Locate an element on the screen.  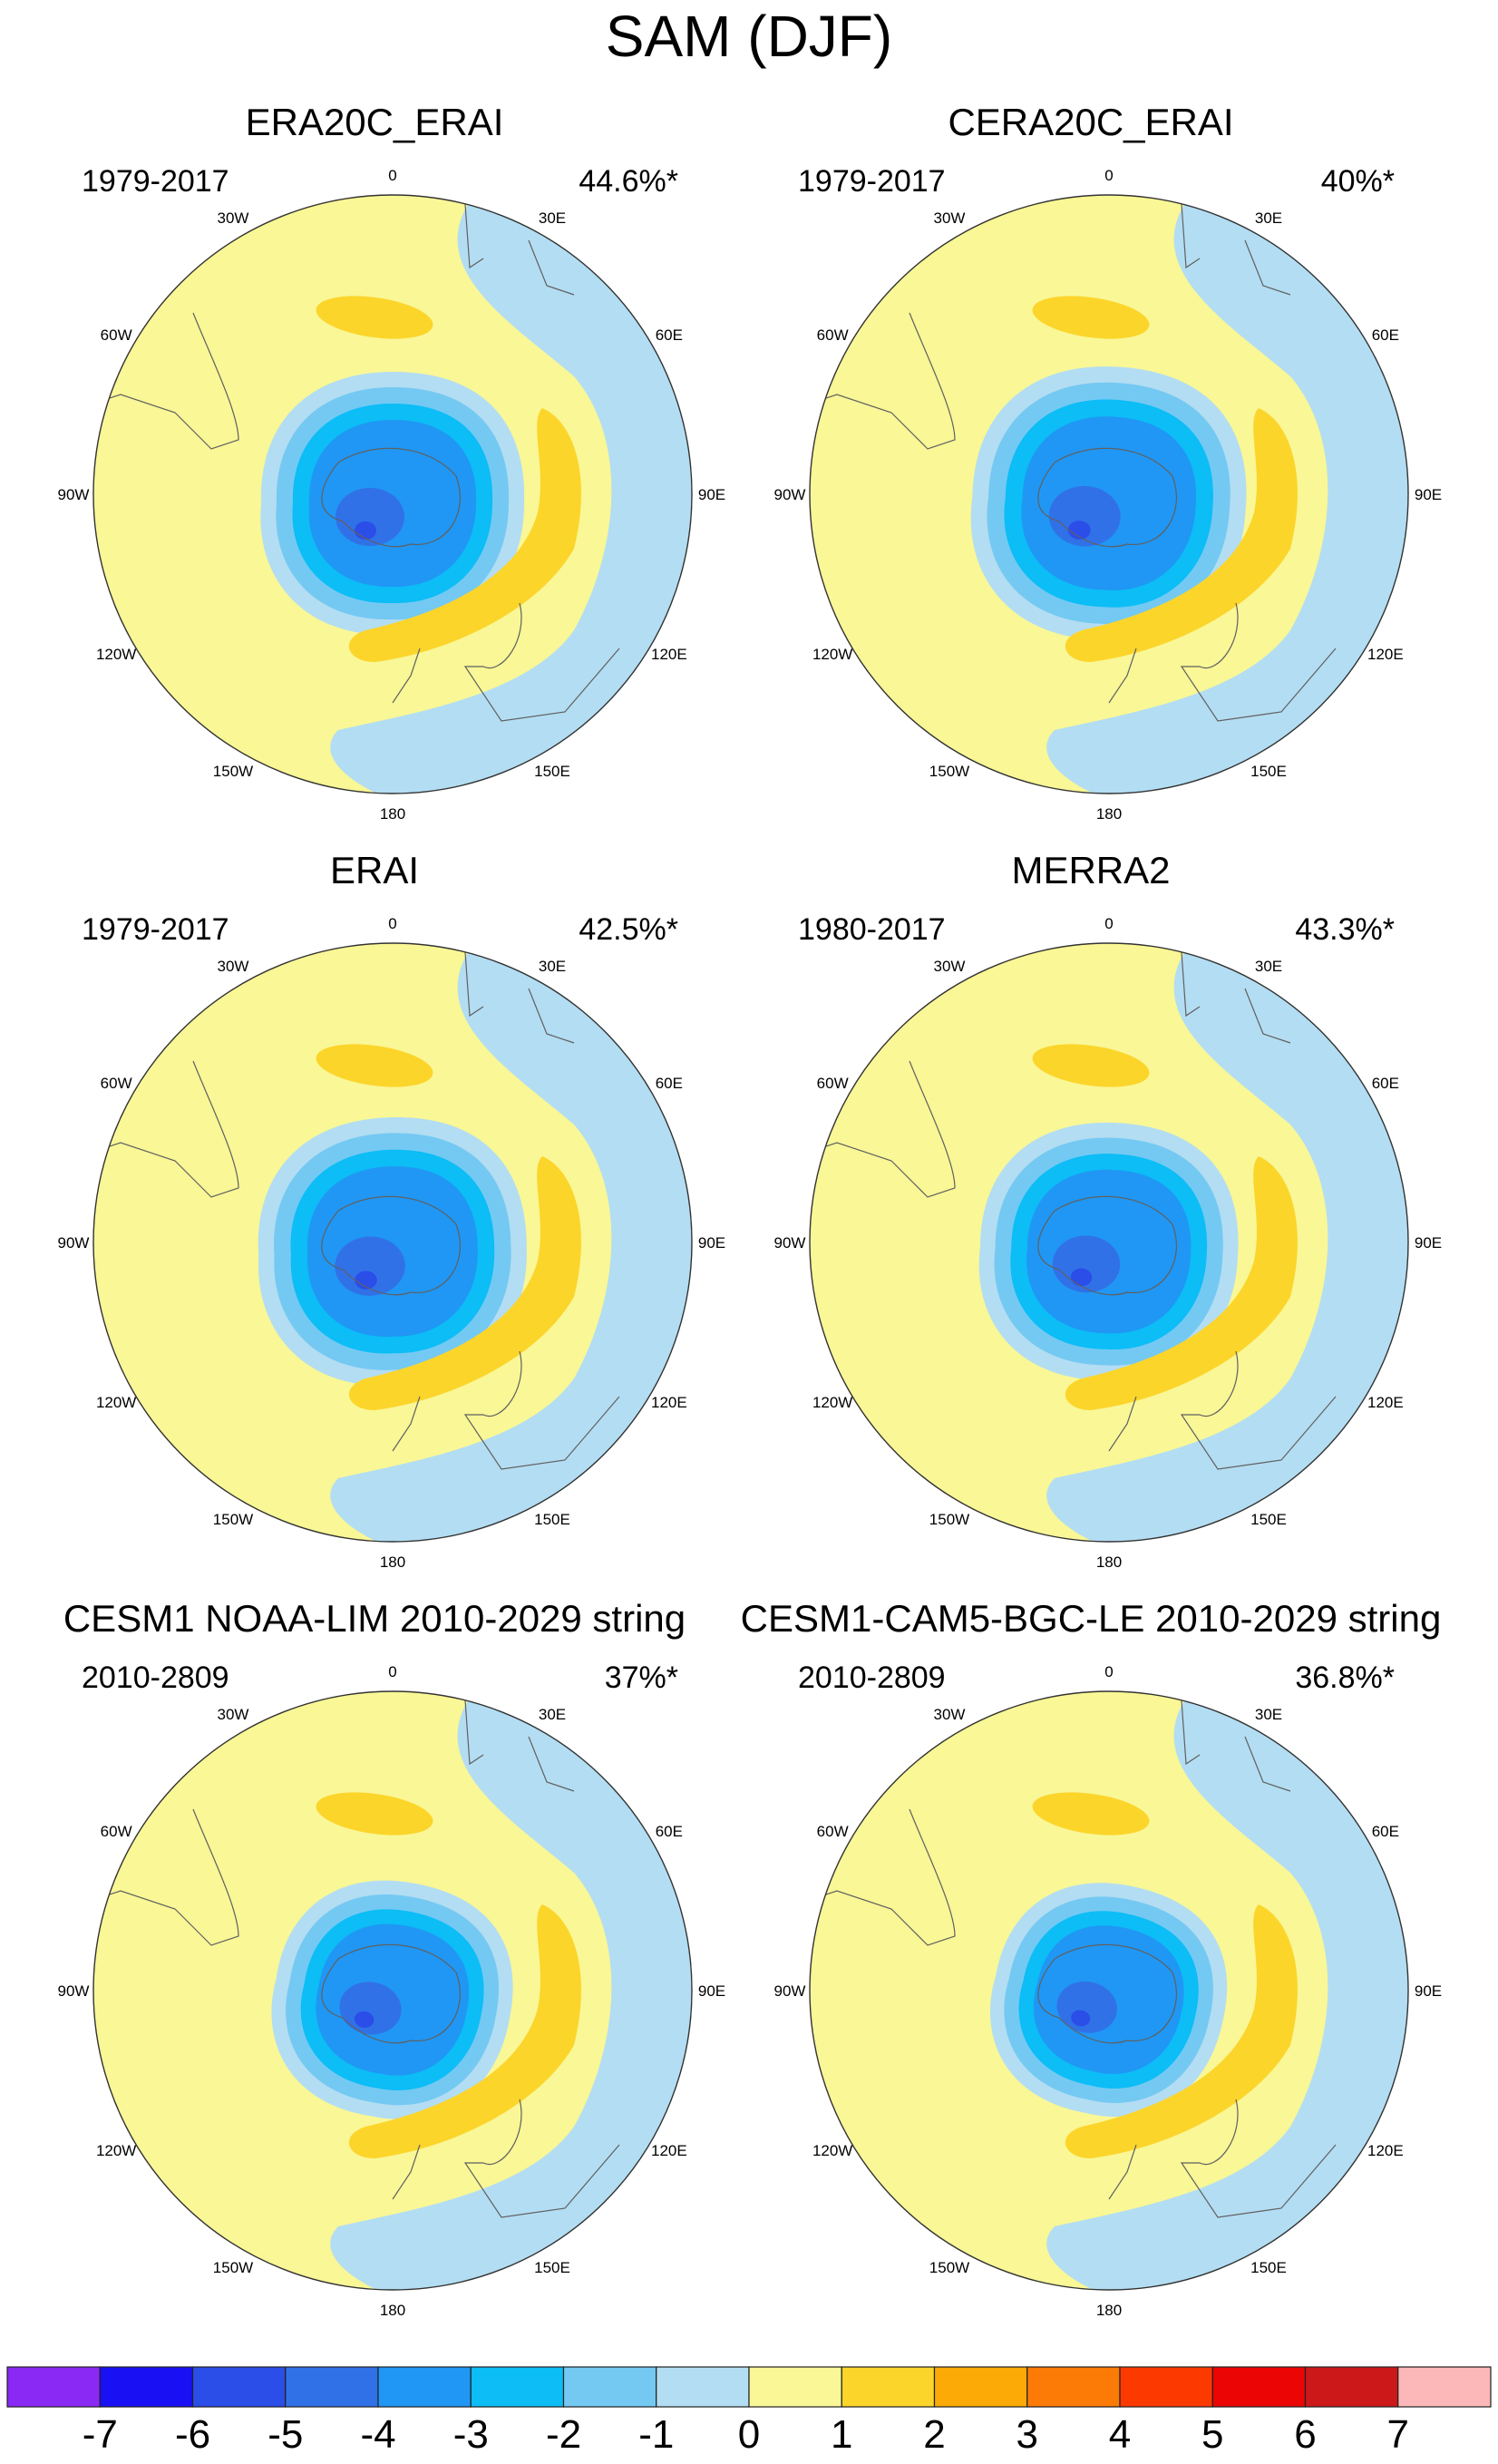
colorbar-tick-label: 5 is located at coordinates (1212, 2434).